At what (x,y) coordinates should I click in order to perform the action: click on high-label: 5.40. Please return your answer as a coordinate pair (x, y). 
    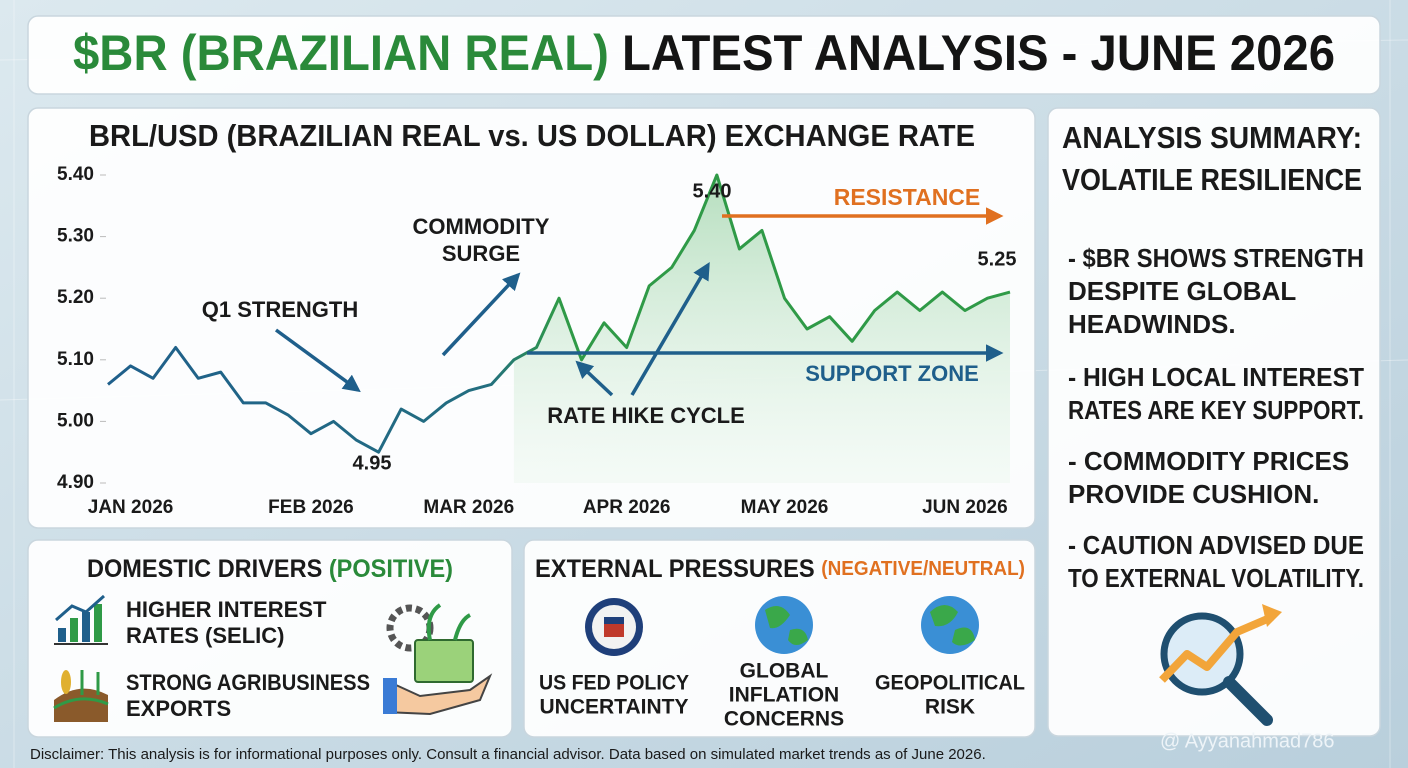
    Looking at the image, I should click on (712, 191).